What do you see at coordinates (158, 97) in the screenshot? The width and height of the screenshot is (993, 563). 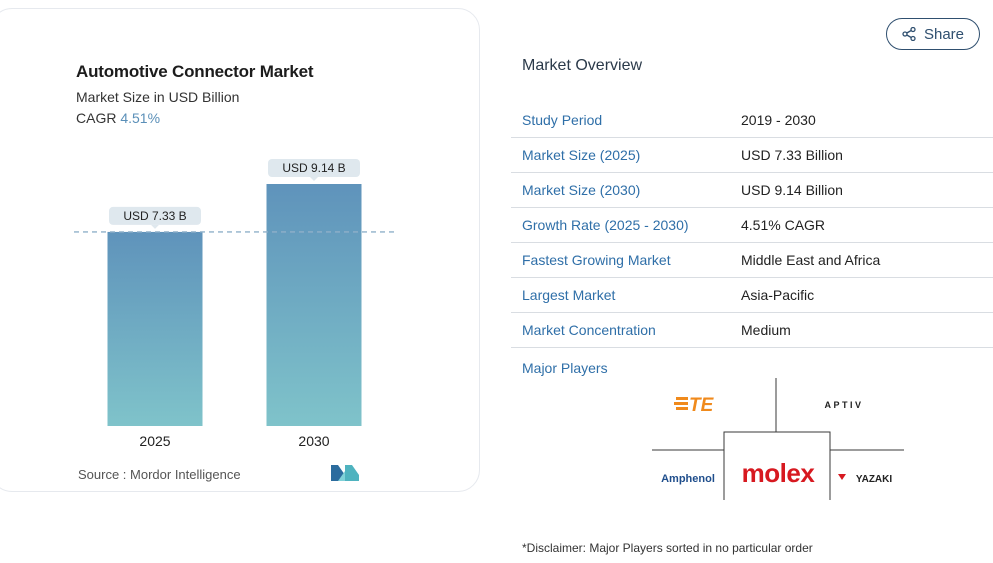 I see `chart-subtitle: Market Size in USD Billion` at bounding box center [158, 97].